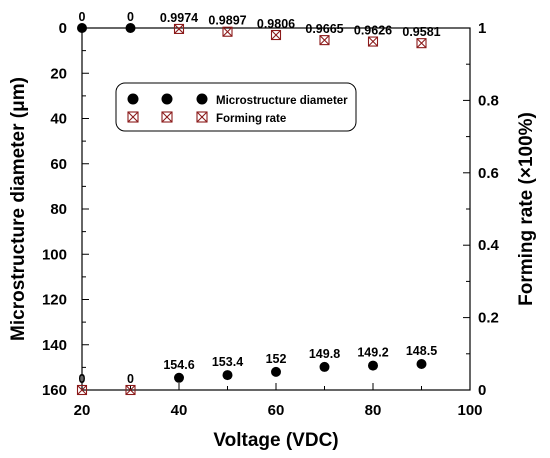  What do you see at coordinates (373, 410) in the screenshot?
I see `x-tick-label: 80` at bounding box center [373, 410].